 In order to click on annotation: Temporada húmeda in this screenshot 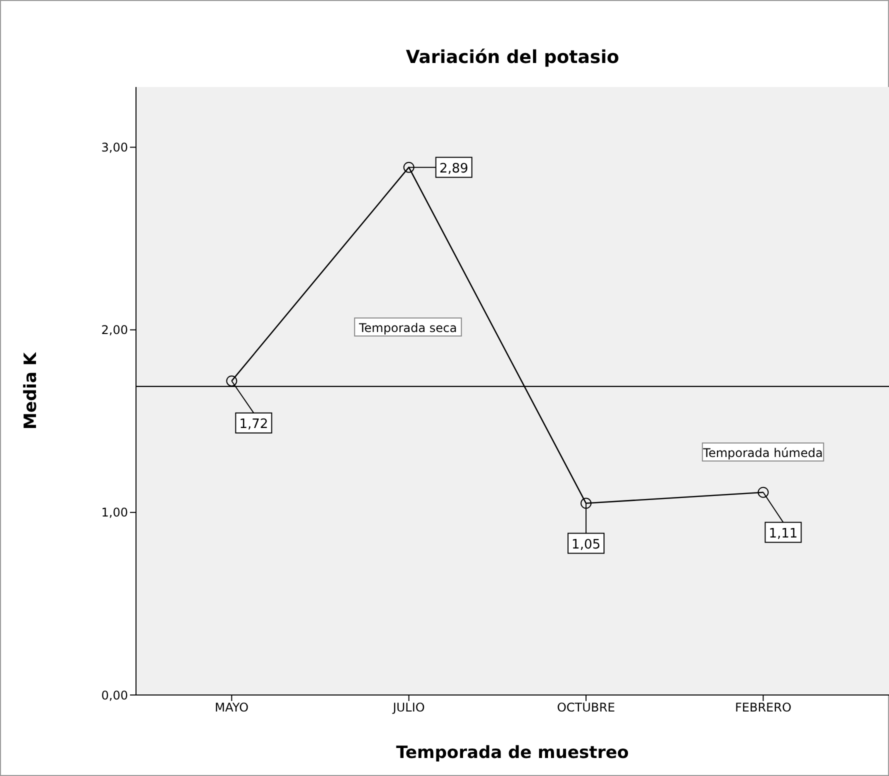, I will do `click(762, 453)`.